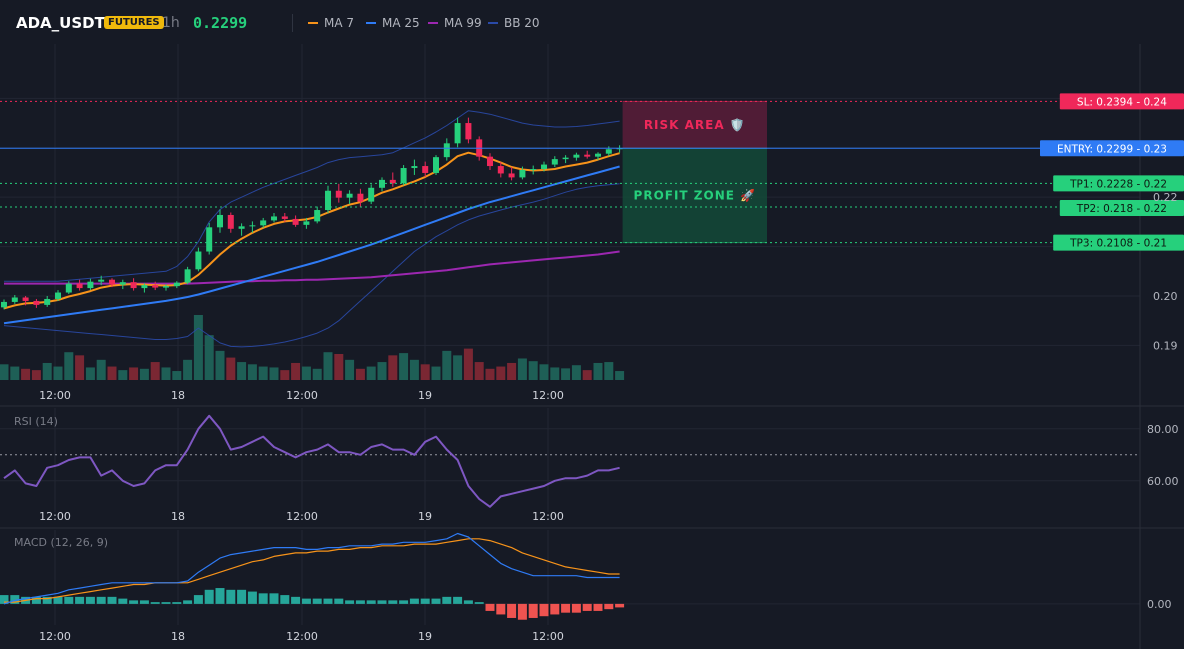  Describe the element at coordinates (1163, 429) in the screenshot. I see `rsi-tick-label: 80.00` at that location.